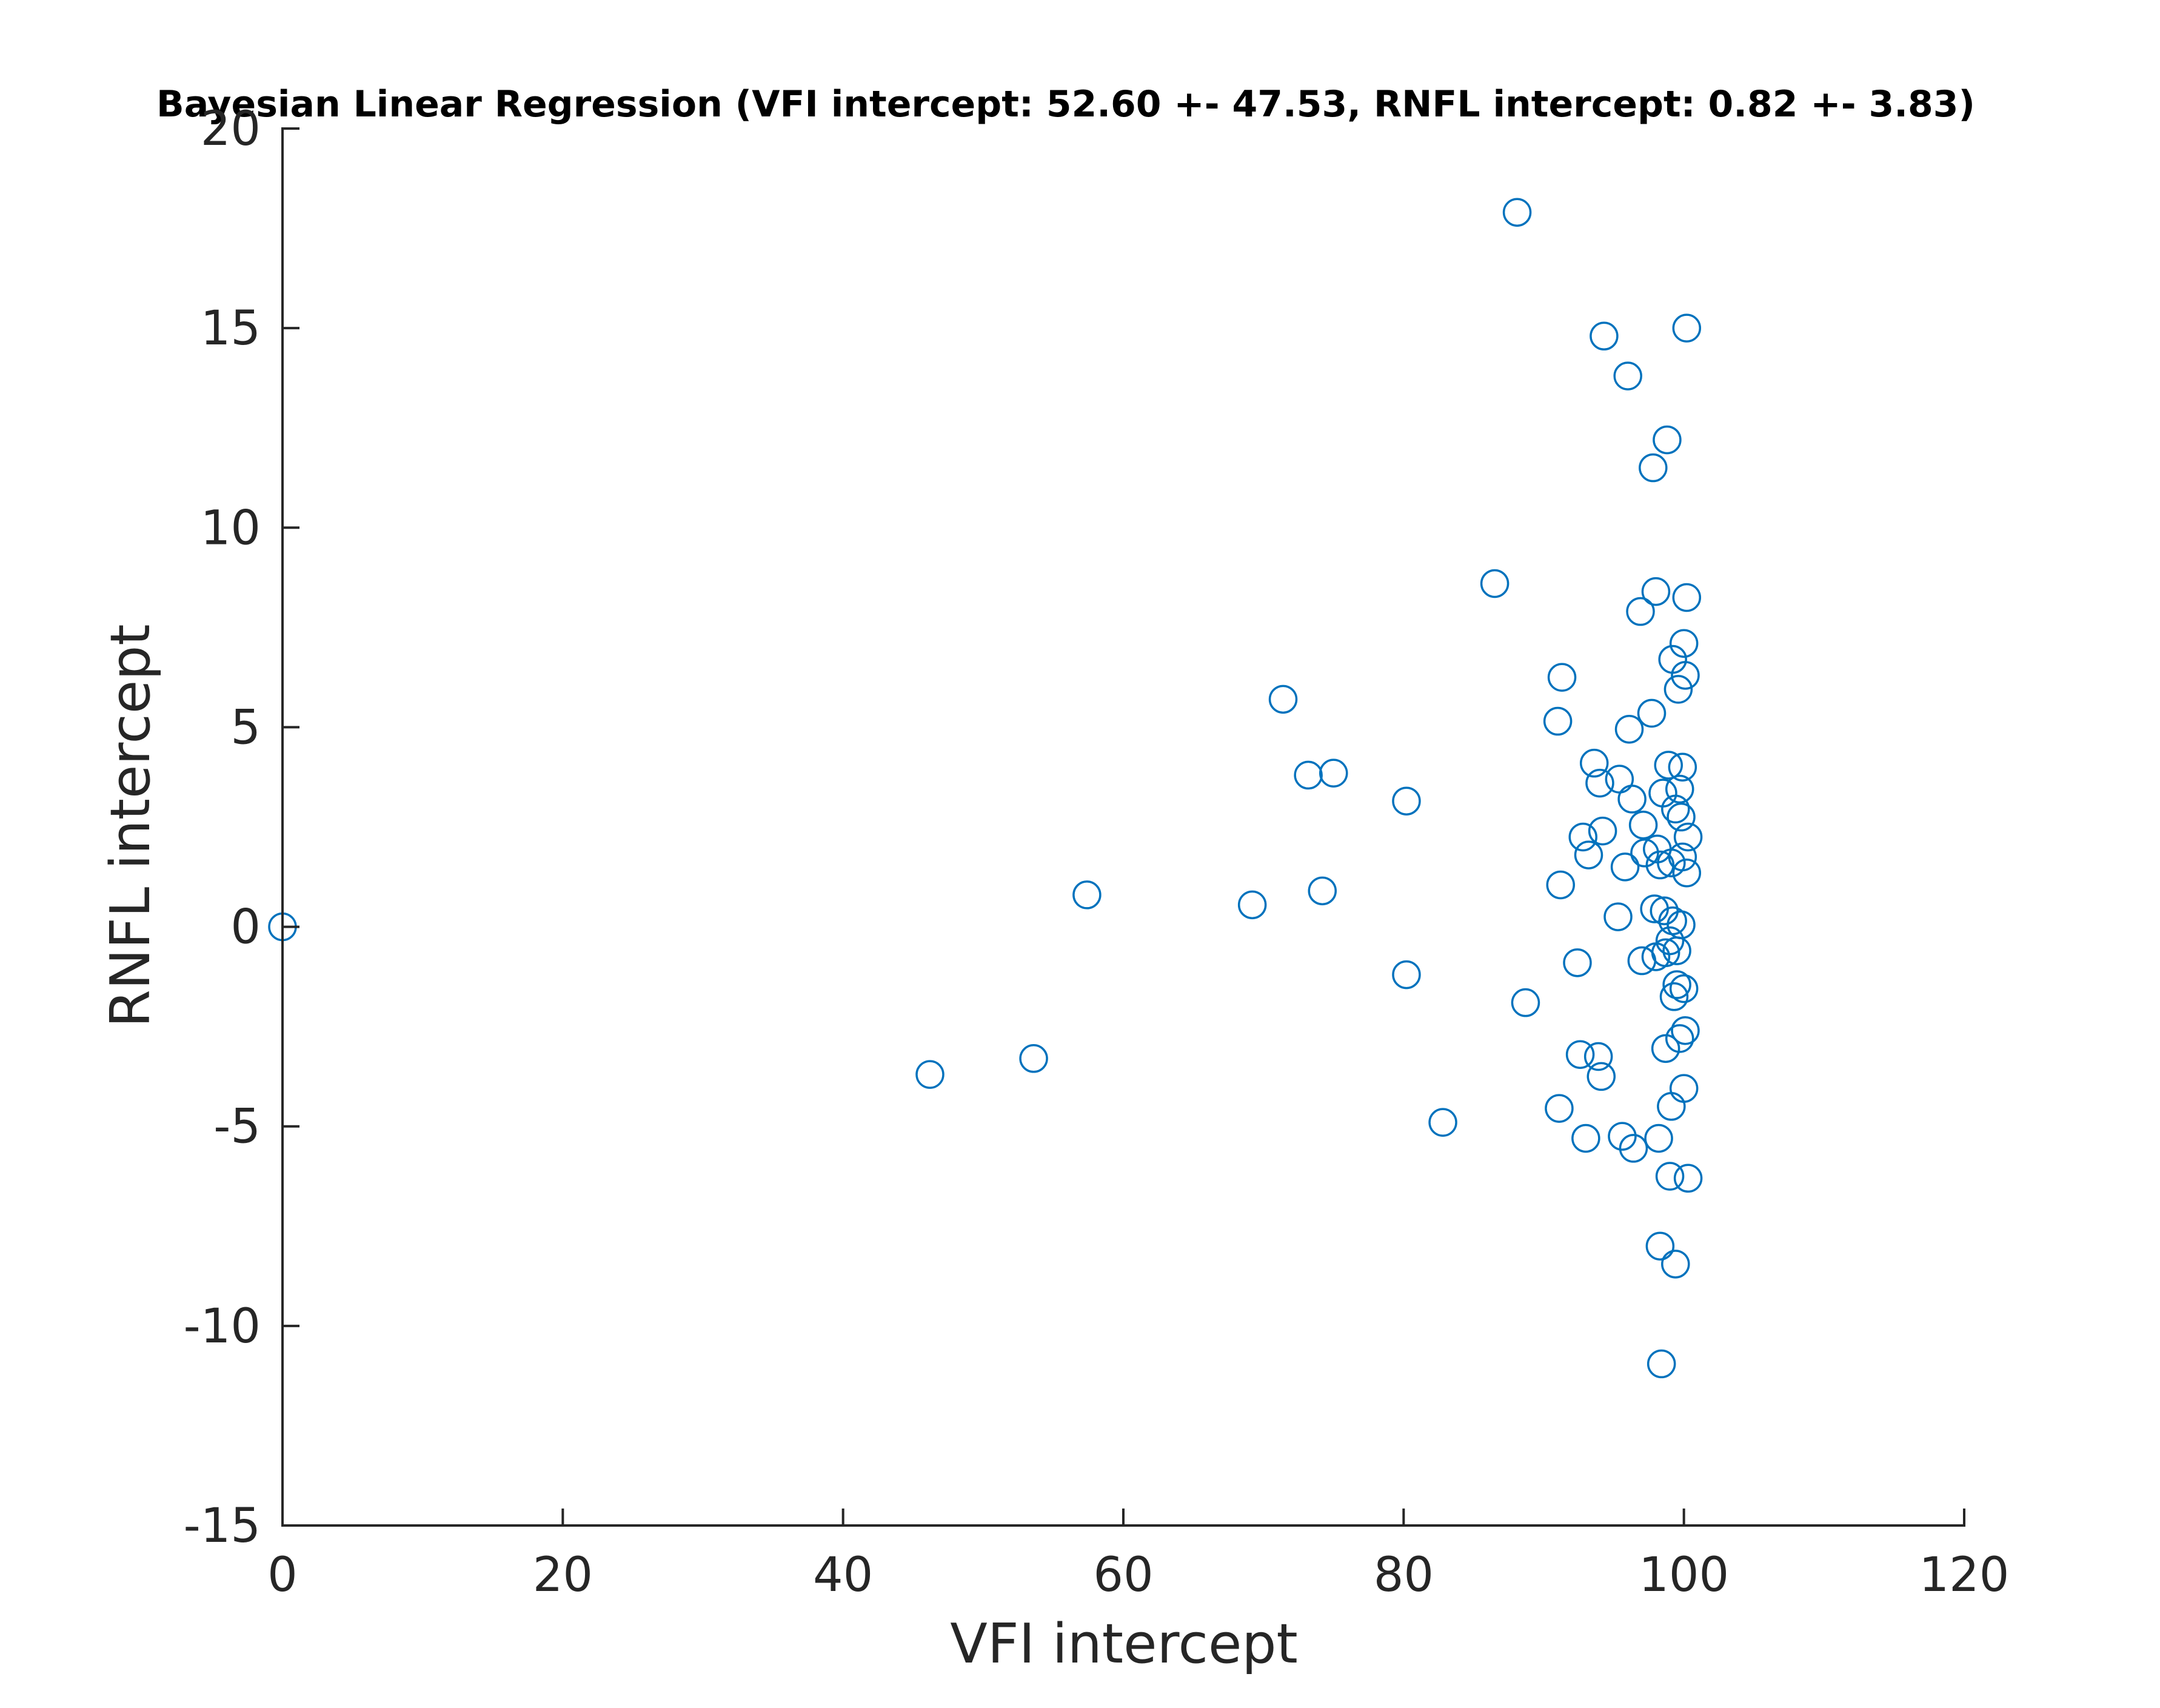 The image size is (2160, 1708). What do you see at coordinates (130, 826) in the screenshot?
I see `y-axis-label: RNFL intercept` at bounding box center [130, 826].